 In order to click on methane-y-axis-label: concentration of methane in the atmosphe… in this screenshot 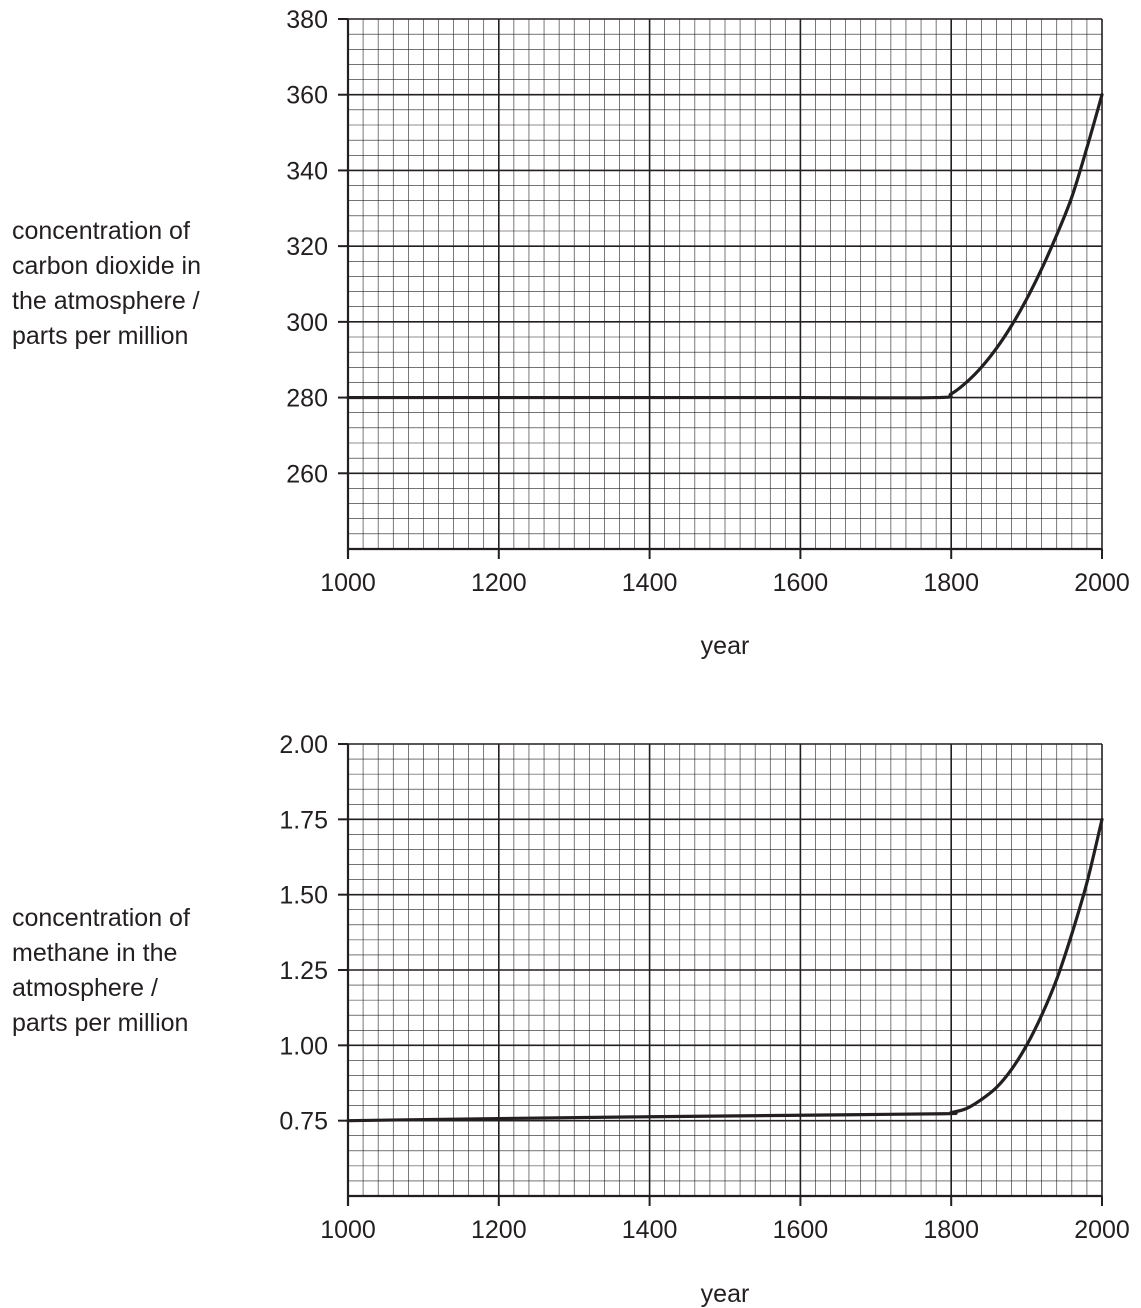, I will do `click(101, 970)`.